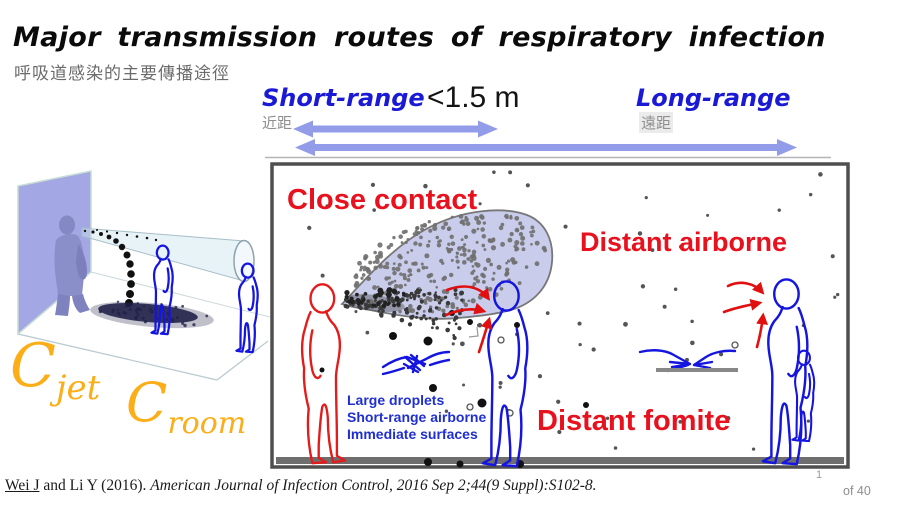 Image resolution: width=900 pixels, height=506 pixels. What do you see at coordinates (656, 122) in the screenshot?
I see `long-range-label-chinese: 遠距` at bounding box center [656, 122].